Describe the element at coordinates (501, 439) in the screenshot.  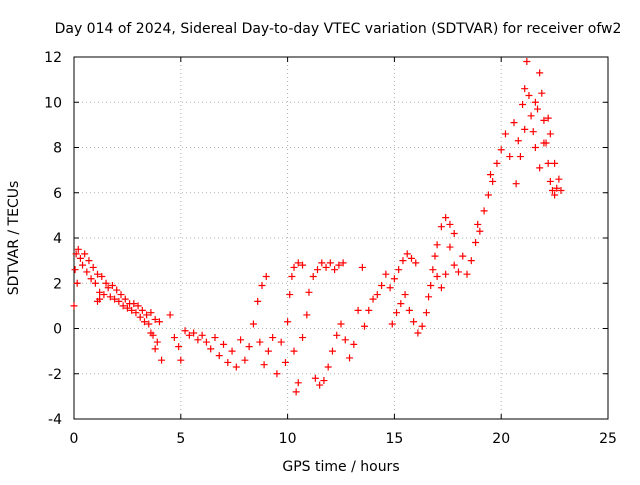
I see `x-tick-label: 20` at that location.